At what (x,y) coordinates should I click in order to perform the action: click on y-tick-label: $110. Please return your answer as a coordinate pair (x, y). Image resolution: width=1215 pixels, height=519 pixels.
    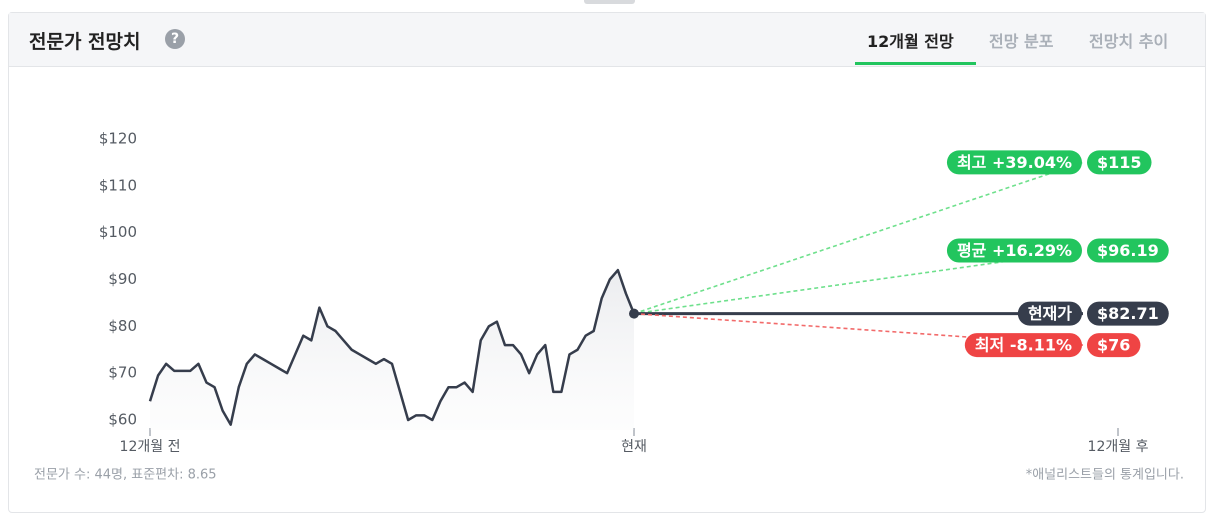
    Looking at the image, I should click on (118, 185).